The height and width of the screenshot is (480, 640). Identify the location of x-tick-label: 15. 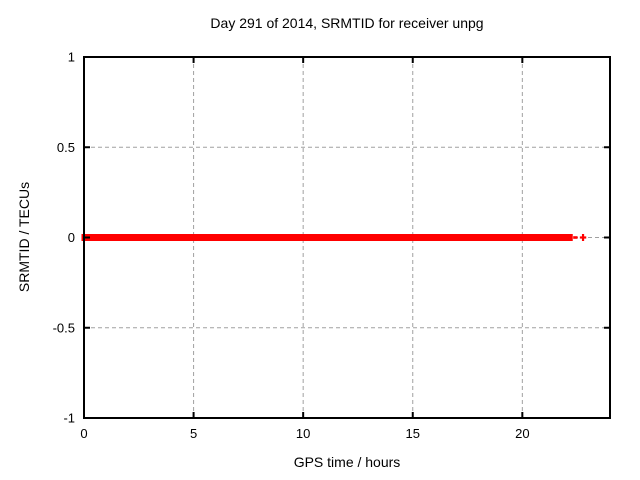
(413, 433).